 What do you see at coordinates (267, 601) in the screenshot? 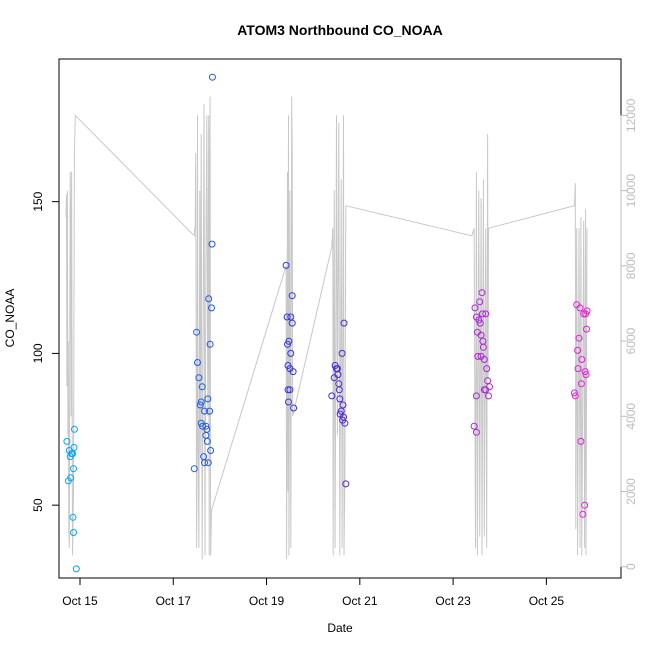
I see `x-tick-label: Oct 19` at bounding box center [267, 601].